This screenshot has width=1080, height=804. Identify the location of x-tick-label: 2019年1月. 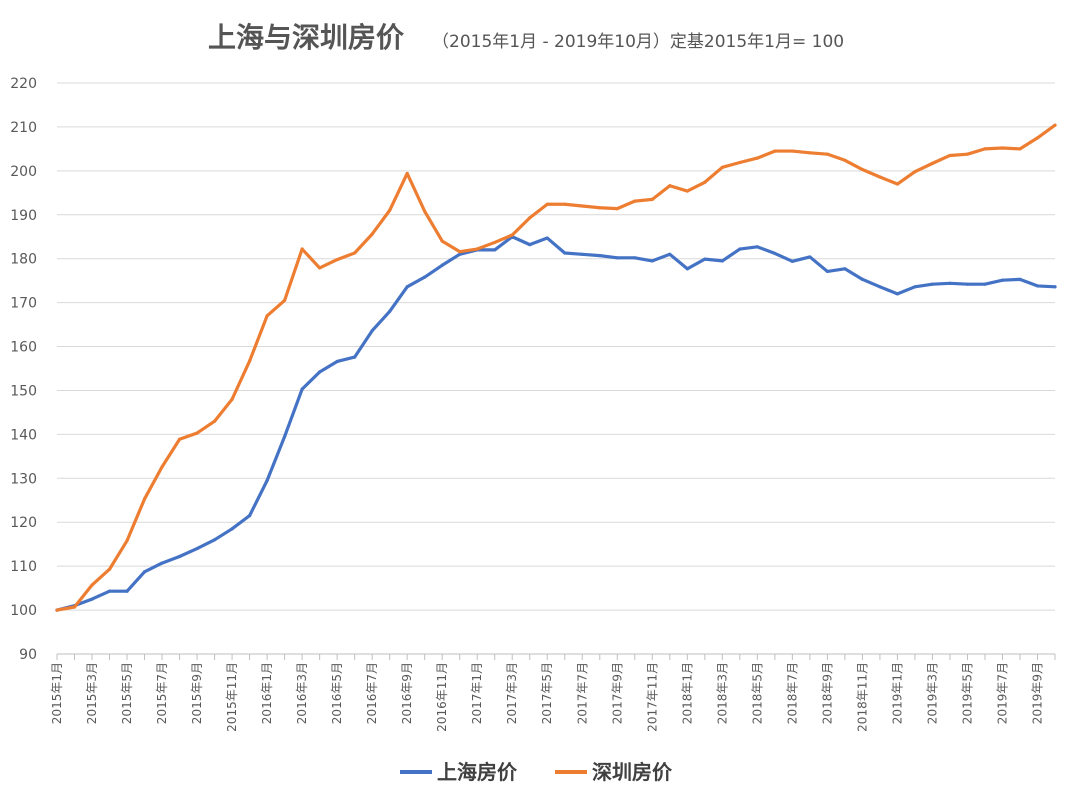
(897, 693).